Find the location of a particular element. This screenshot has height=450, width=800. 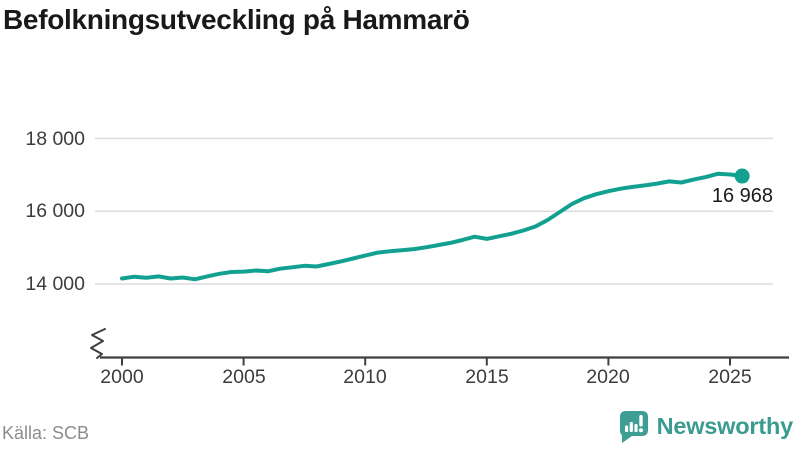

x-axis-tick-label: 2020 is located at coordinates (608, 377).